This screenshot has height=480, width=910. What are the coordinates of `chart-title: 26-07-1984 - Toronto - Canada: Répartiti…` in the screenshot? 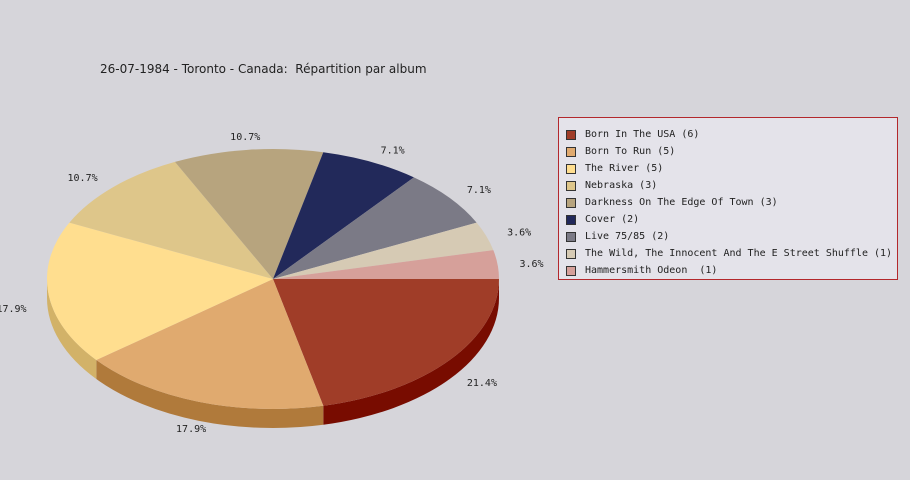 It's located at (263, 69).